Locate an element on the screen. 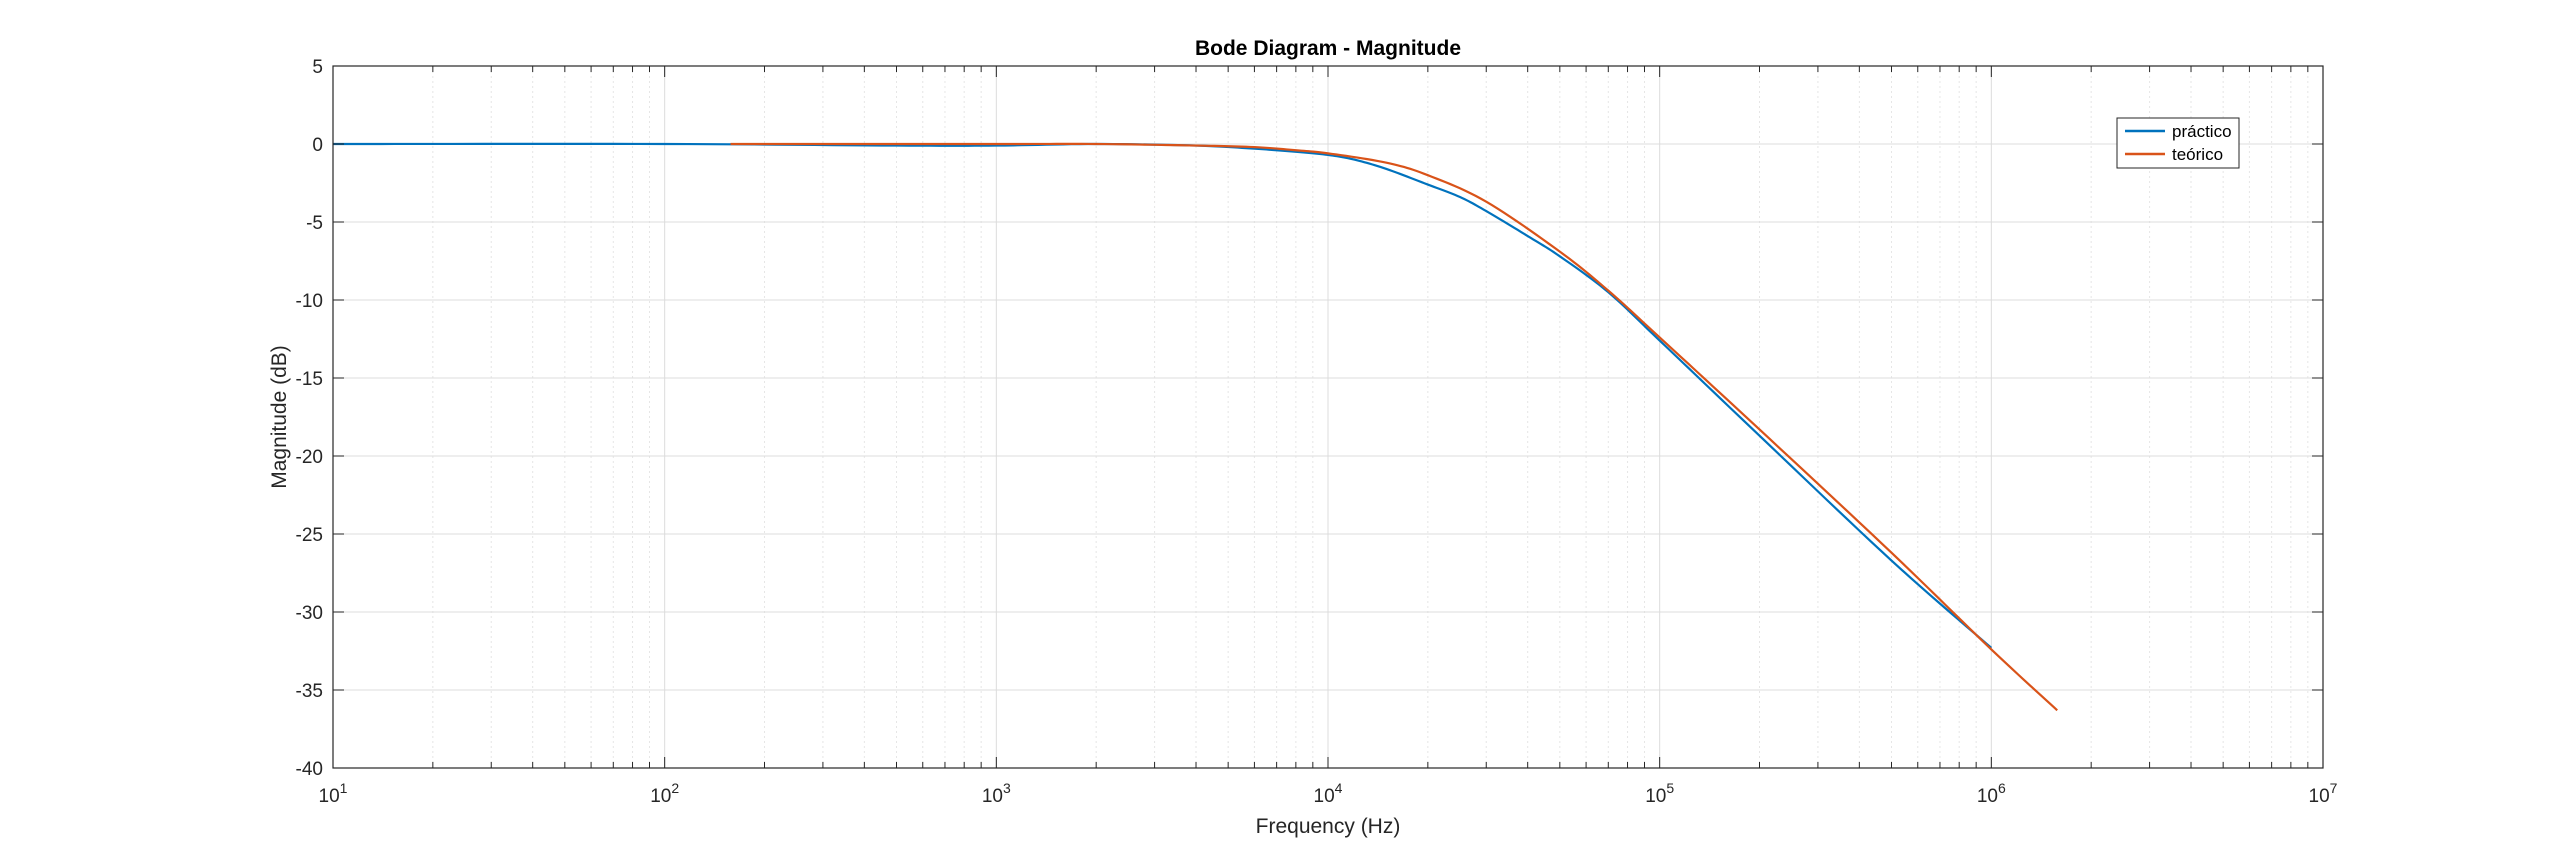 The image size is (2560, 860). x-tick-label: 10⁶ is located at coordinates (1991, 793).